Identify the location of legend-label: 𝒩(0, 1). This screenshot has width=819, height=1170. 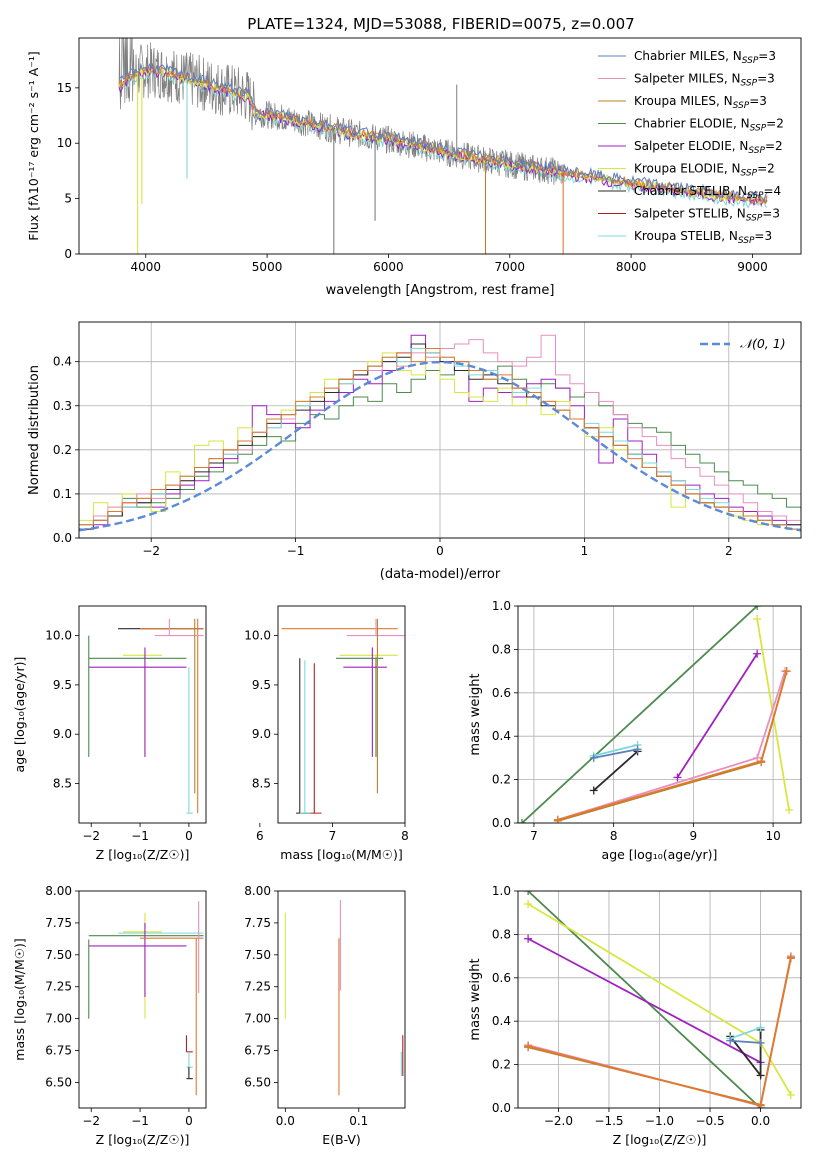
(763, 343).